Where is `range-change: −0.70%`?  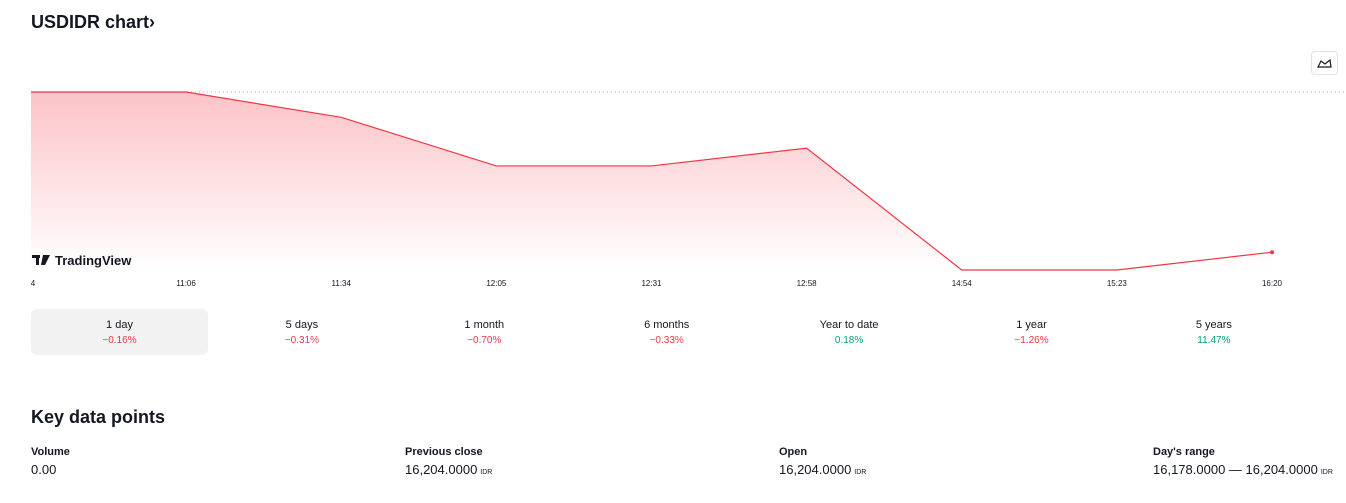 range-change: −0.70% is located at coordinates (484, 340).